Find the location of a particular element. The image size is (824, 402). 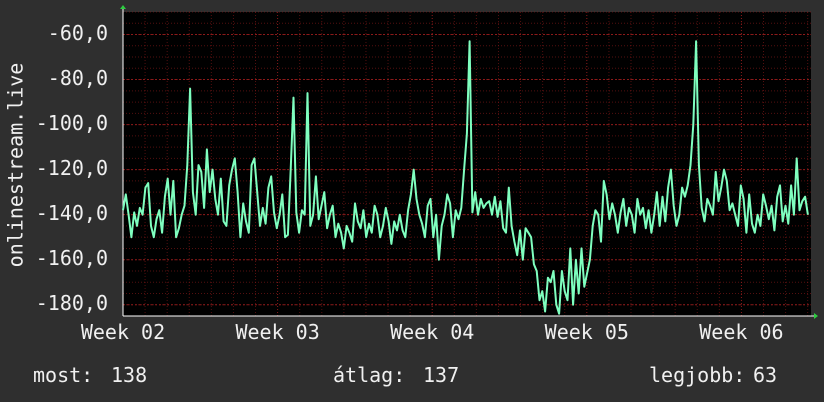

y-tick-labels: -60,0 -80,0 -100,0 -120,0 -140,0 -160,0 -180,0 is located at coordinates (72, 168).